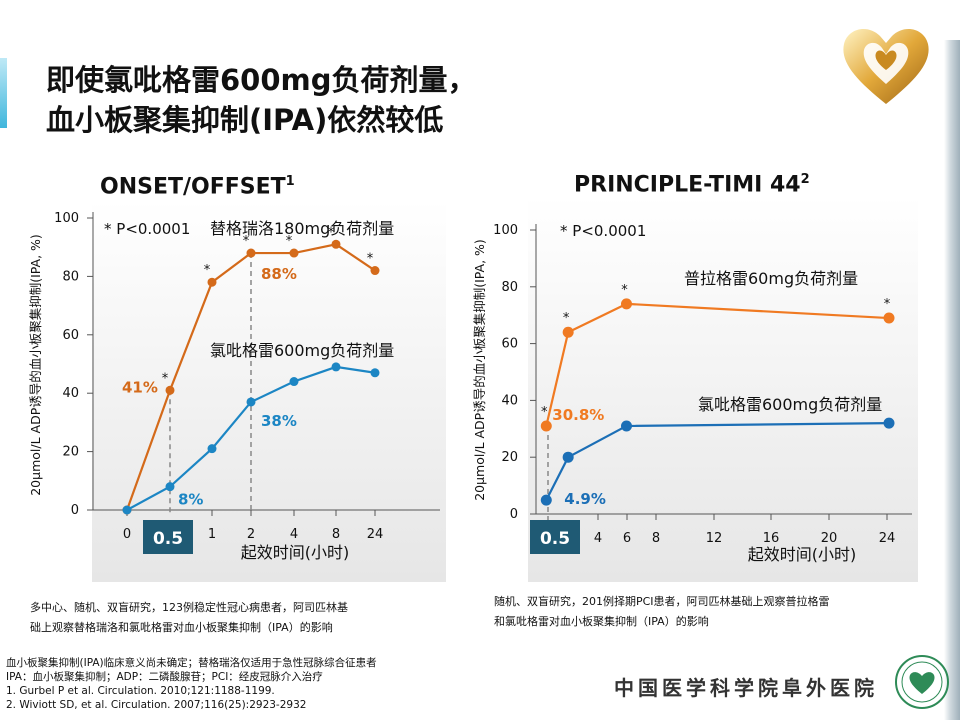 This screenshot has height=720, width=960. What do you see at coordinates (70, 452) in the screenshot?
I see `chart1-y-tick-label: 20` at bounding box center [70, 452].